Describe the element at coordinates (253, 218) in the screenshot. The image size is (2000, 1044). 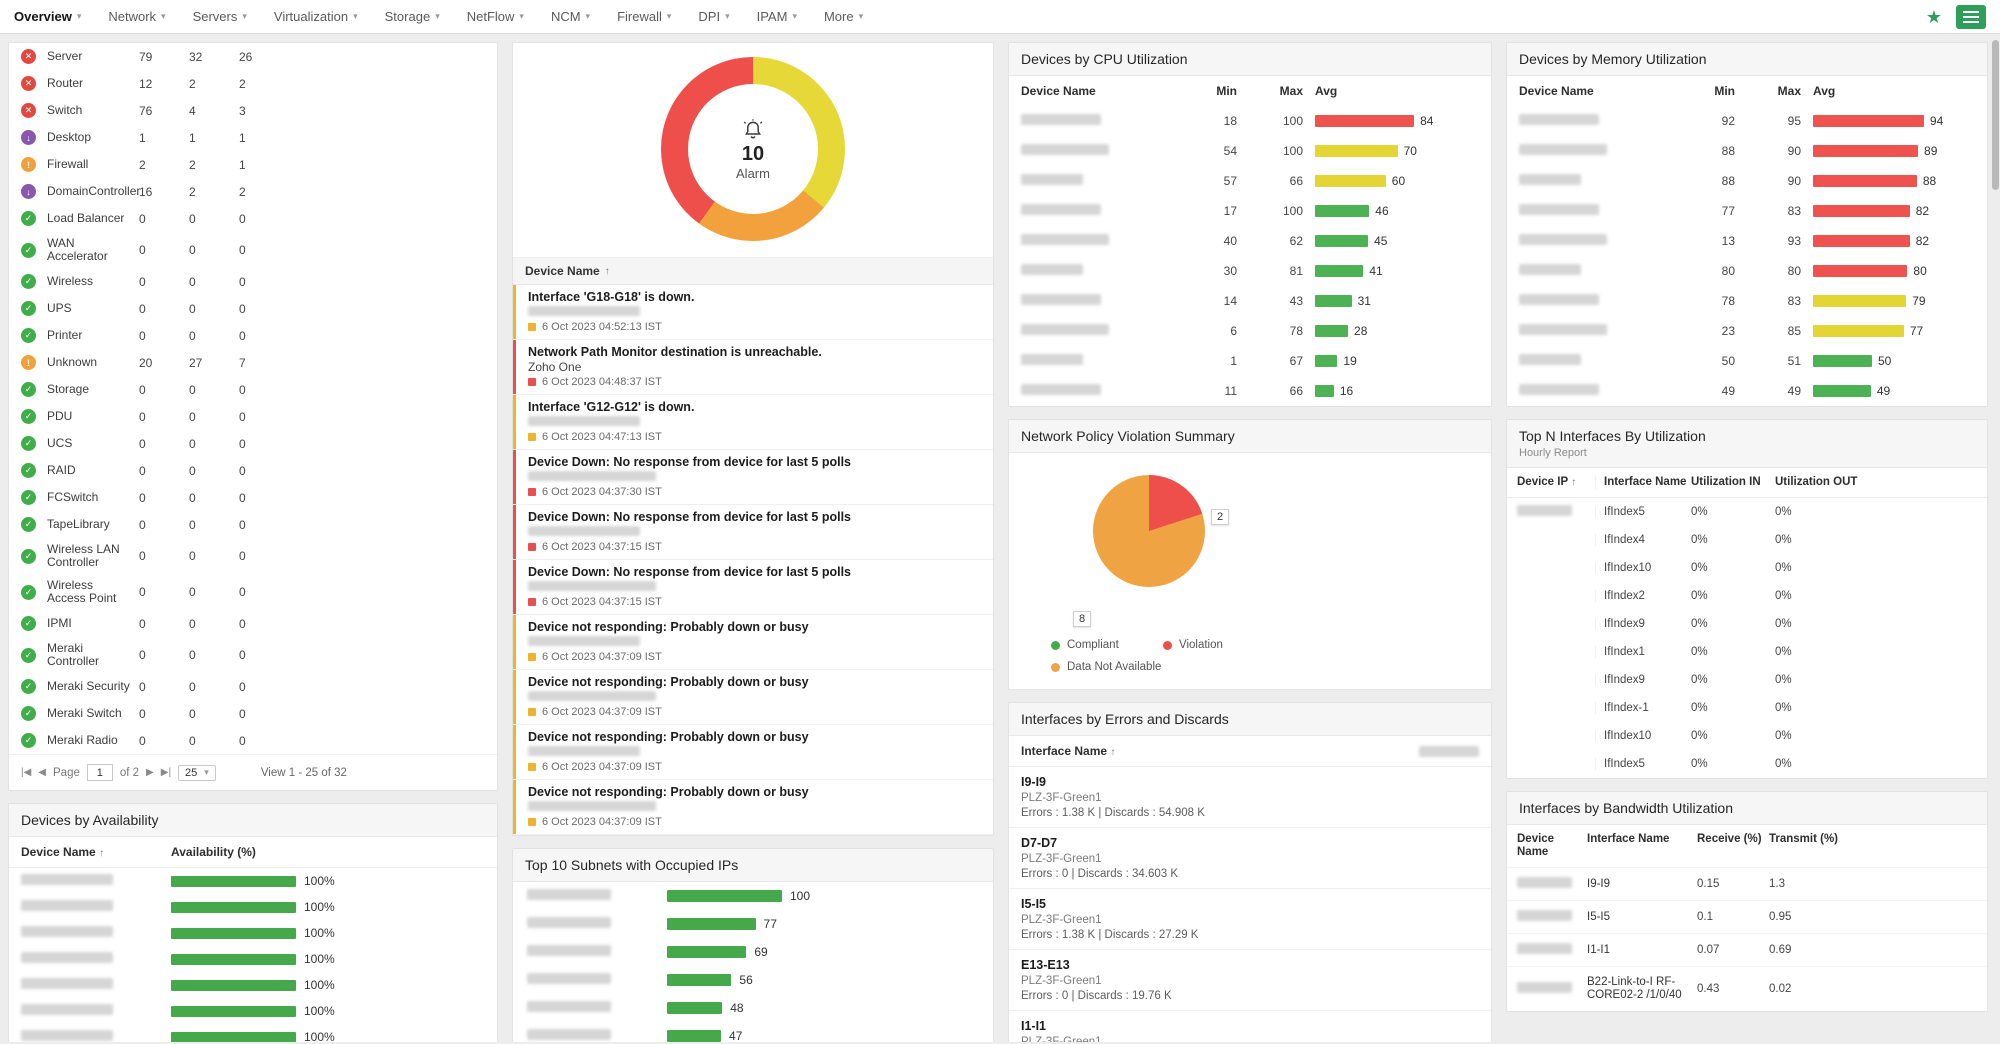
I see `device-type-row: ✓ Load Balancer 0 0 0` at that location.